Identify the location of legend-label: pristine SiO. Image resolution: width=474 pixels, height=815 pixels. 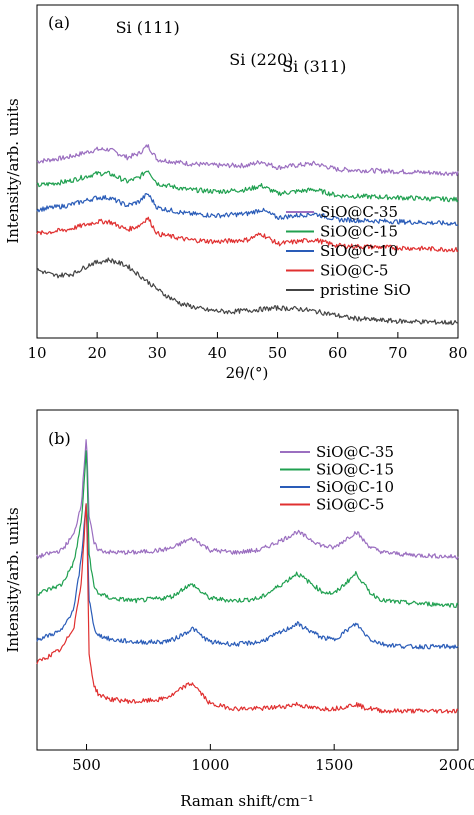
(365, 290).